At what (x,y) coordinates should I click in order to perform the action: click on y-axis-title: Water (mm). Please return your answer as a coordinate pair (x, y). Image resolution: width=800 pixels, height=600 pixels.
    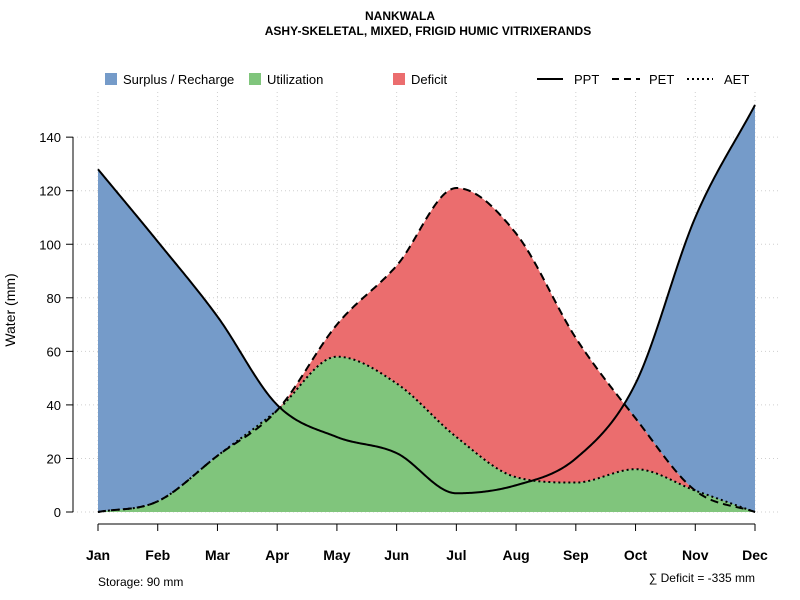
    Looking at the image, I should click on (10, 309).